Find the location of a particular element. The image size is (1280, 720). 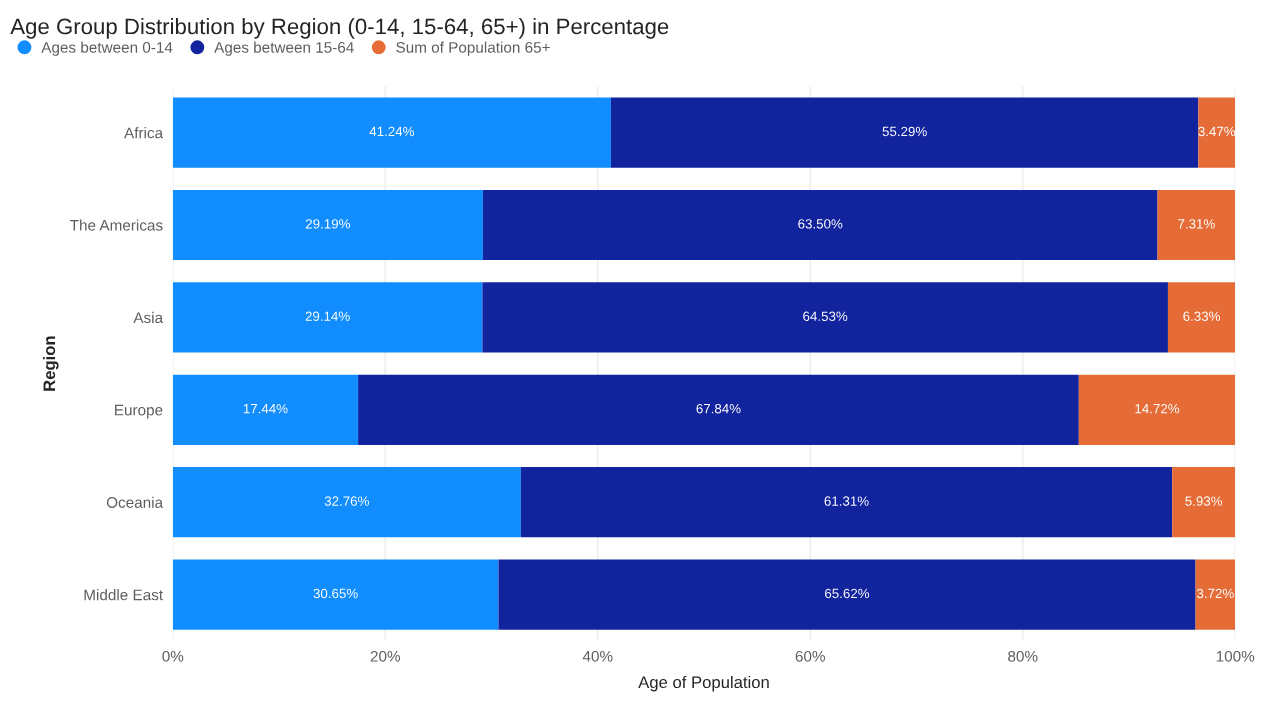

chart-title: Age Group Distribution by Region (0-14, 15-64, 65+) in Percentage is located at coordinates (339, 28).